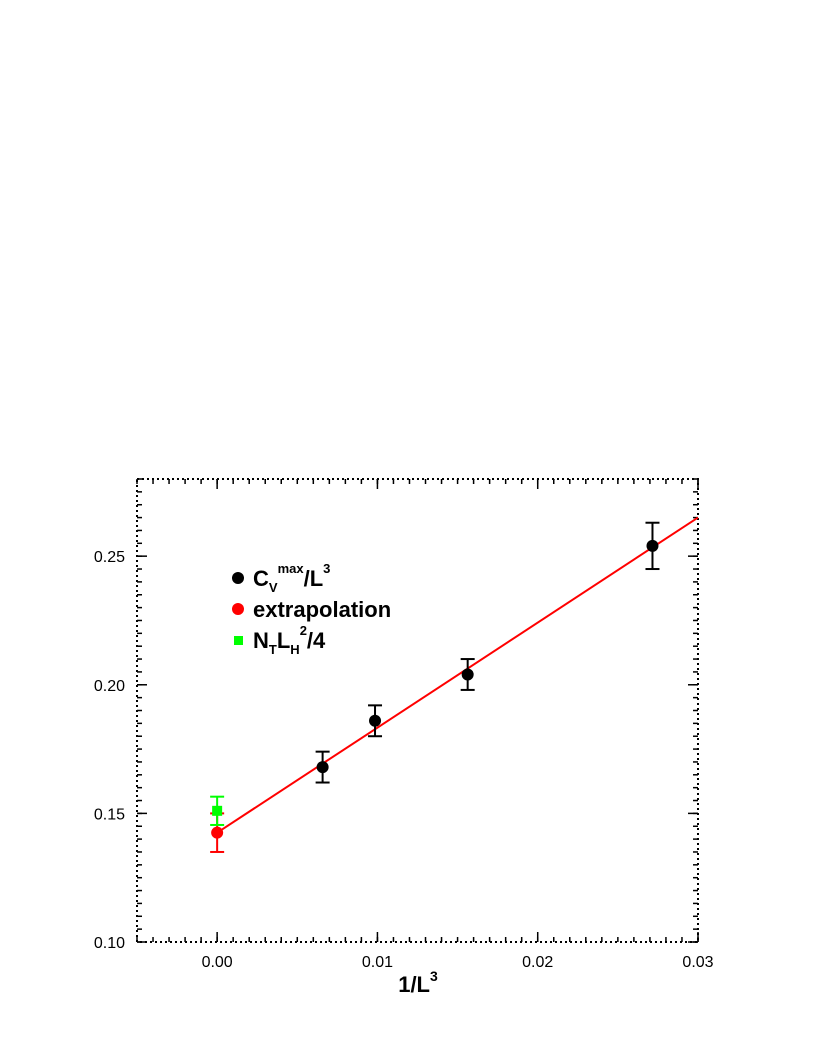 Image resolution: width=817 pixels, height=1058 pixels. Describe the element at coordinates (283, 640) in the screenshot. I see `legend-label-part: L` at that location.